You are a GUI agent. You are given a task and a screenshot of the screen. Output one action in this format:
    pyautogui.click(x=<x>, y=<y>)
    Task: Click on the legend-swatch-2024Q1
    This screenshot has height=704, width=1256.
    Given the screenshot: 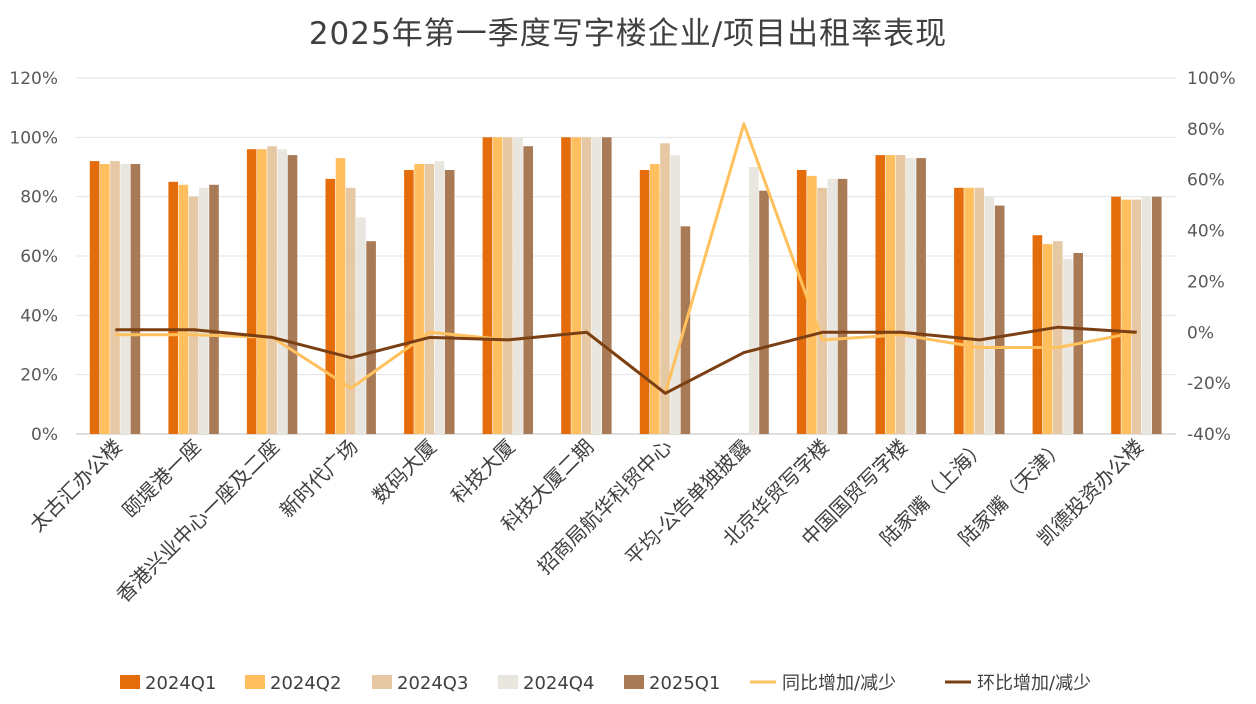 What is the action you would take?
    pyautogui.click(x=130, y=682)
    